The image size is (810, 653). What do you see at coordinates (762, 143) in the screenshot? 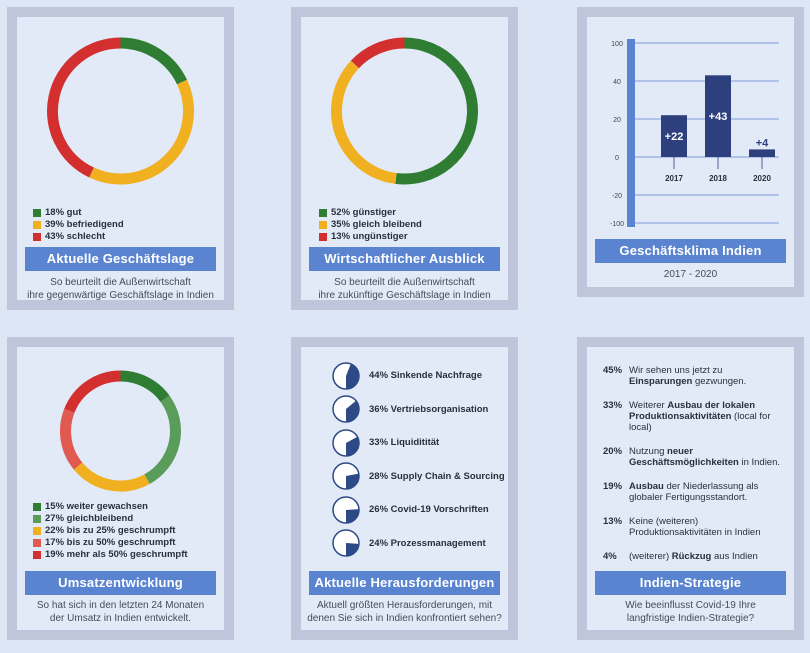
I see `bar-data-label: +4` at bounding box center [762, 143].